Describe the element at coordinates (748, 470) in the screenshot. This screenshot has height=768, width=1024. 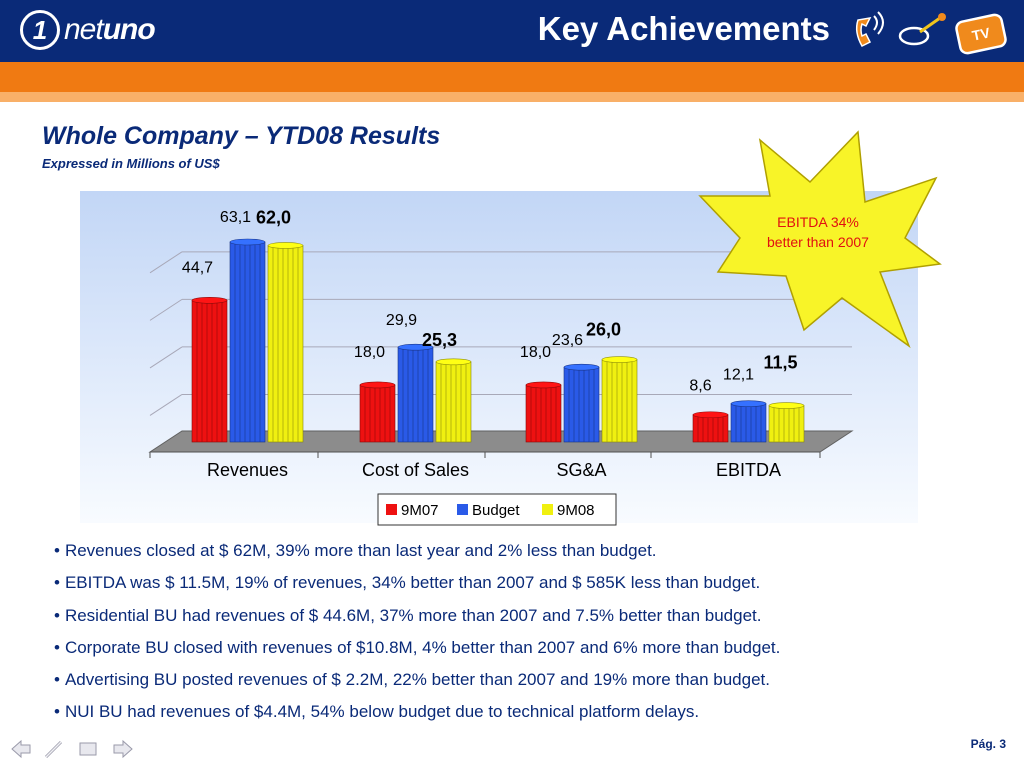
I see `x-tick-label: EBITDA` at that location.